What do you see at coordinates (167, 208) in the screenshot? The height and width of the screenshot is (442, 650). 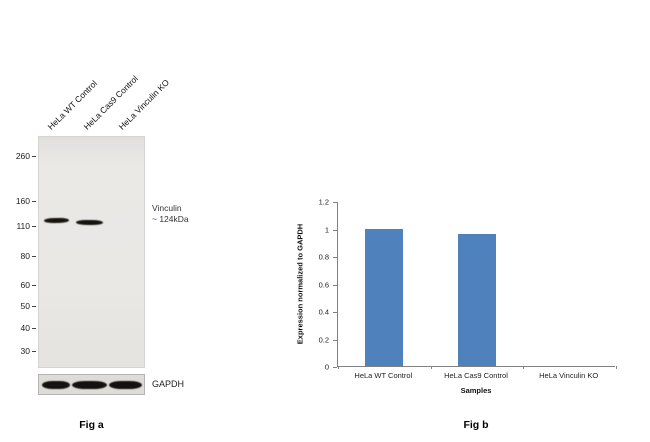 I see `target-name: Vinculin` at bounding box center [167, 208].